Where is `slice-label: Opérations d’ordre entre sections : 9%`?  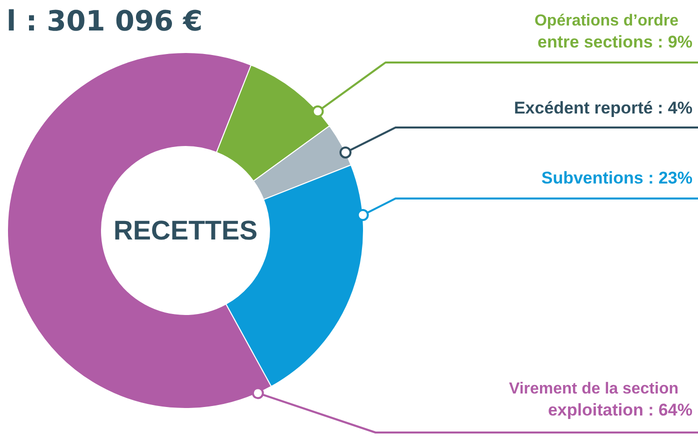
slice-label: Opérations d’ordre entre sections : 9% is located at coordinates (613, 32).